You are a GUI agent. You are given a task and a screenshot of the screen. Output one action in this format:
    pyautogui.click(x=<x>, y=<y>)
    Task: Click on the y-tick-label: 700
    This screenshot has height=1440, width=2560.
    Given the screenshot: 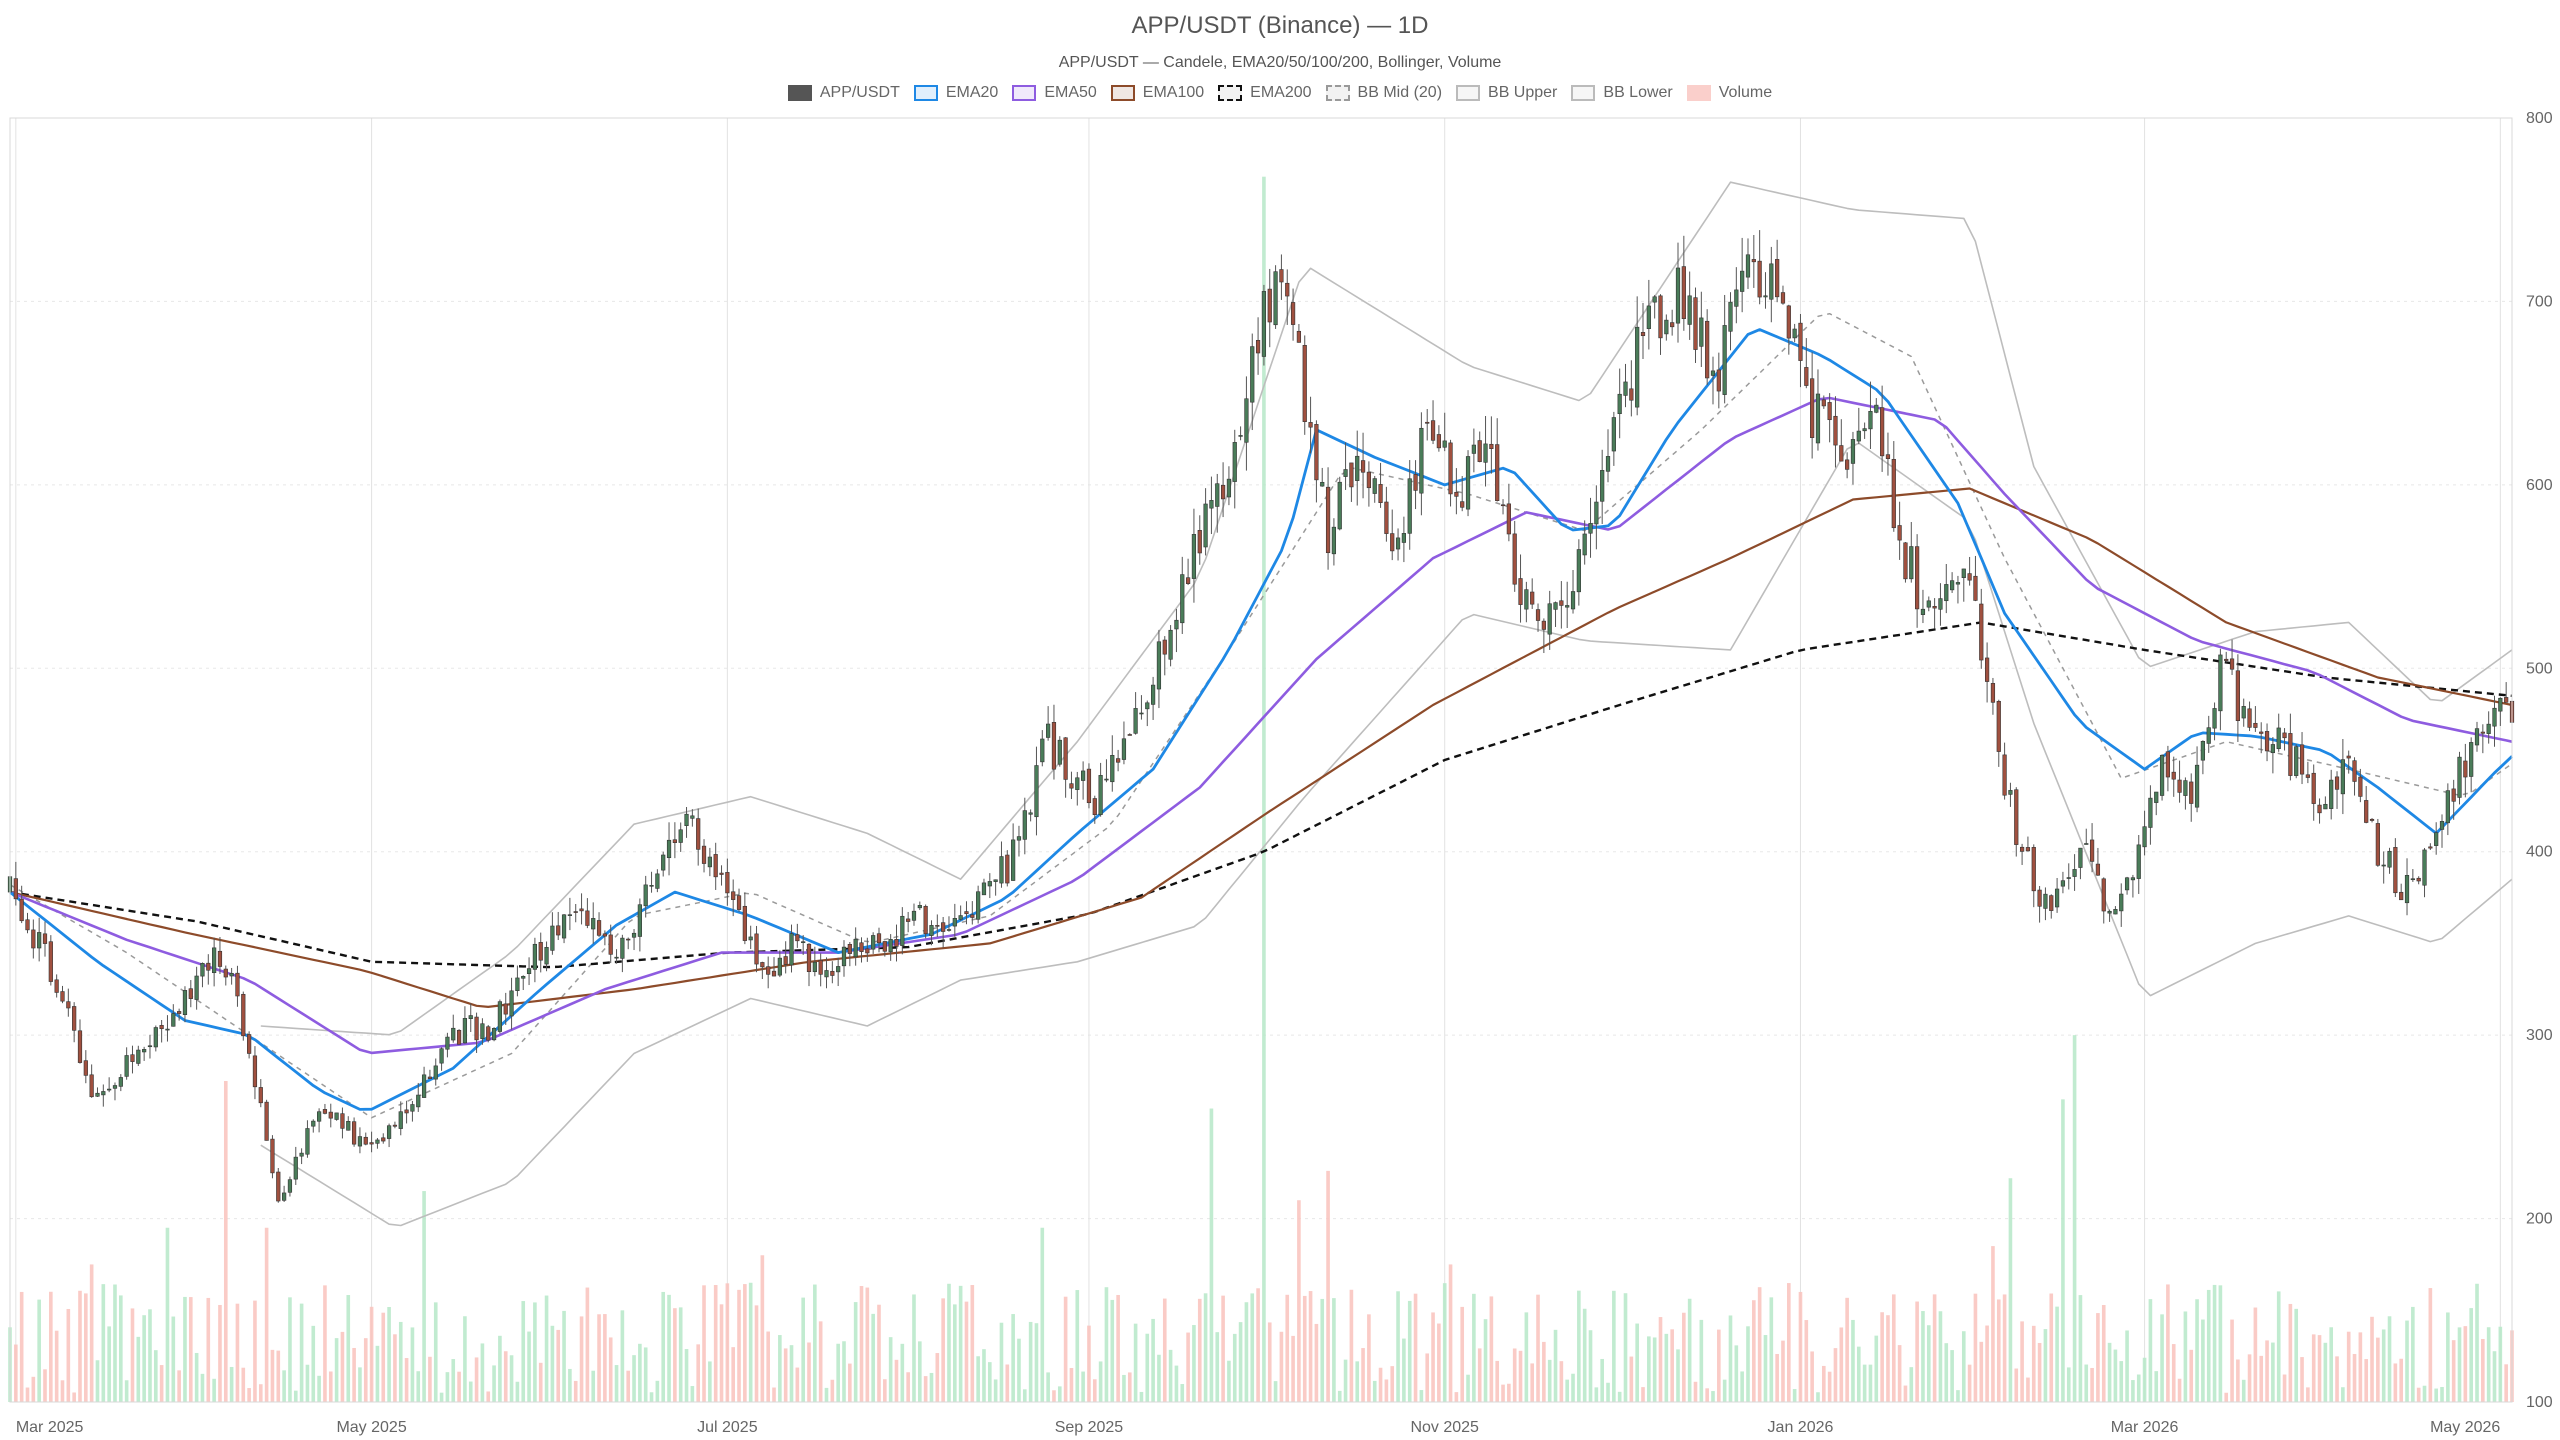 What is the action you would take?
    pyautogui.click(x=2539, y=301)
    